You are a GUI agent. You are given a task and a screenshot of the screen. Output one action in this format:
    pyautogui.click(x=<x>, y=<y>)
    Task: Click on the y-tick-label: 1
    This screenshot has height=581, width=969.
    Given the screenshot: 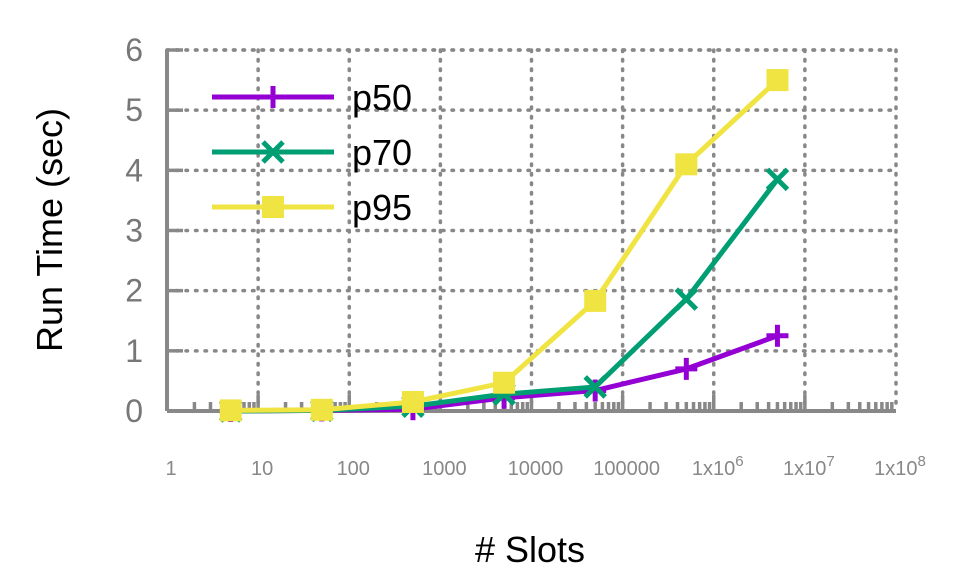 What is the action you would take?
    pyautogui.click(x=134, y=351)
    